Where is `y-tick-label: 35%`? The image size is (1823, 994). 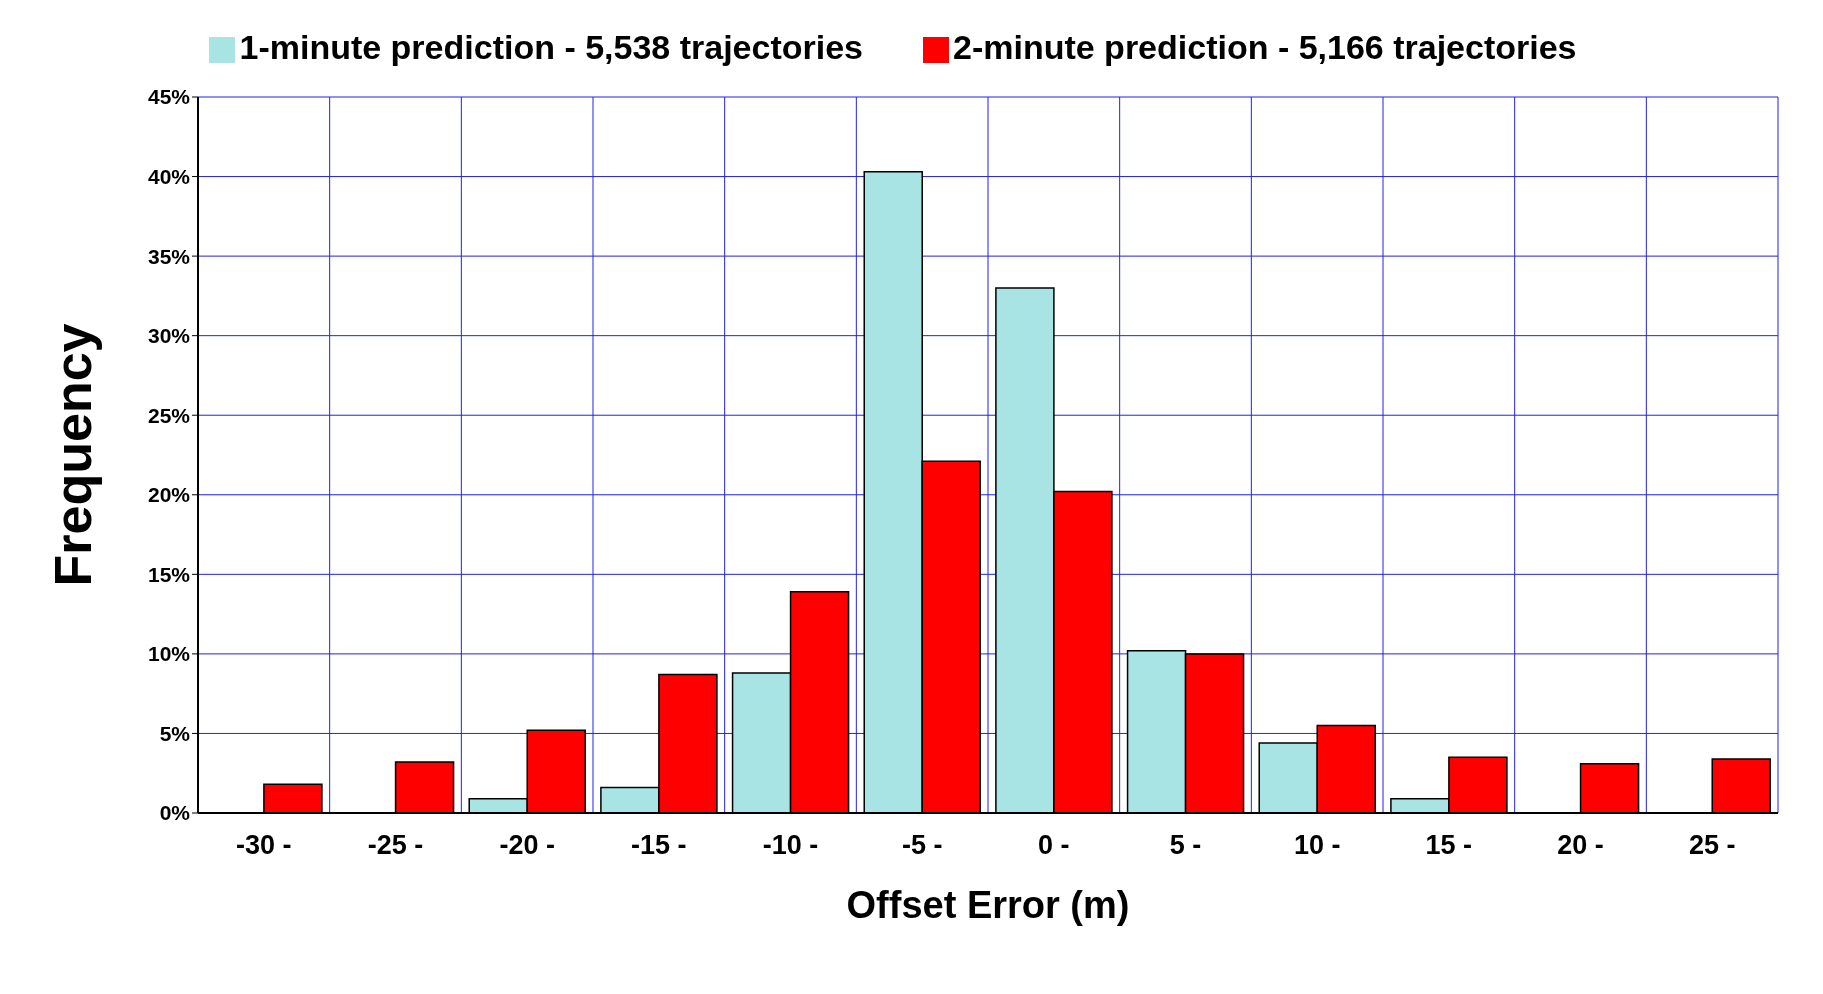
y-tick-label: 35% is located at coordinates (169, 256).